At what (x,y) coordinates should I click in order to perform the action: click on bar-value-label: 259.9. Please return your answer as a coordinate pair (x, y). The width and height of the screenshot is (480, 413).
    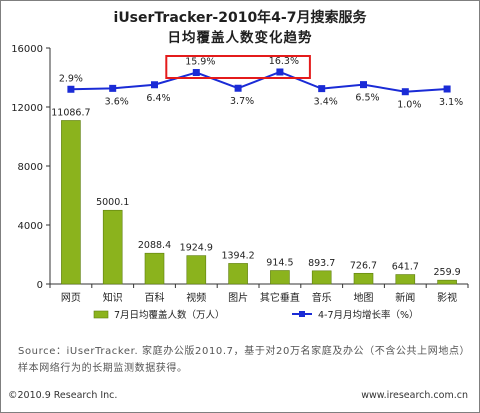
    Looking at the image, I should click on (446, 272).